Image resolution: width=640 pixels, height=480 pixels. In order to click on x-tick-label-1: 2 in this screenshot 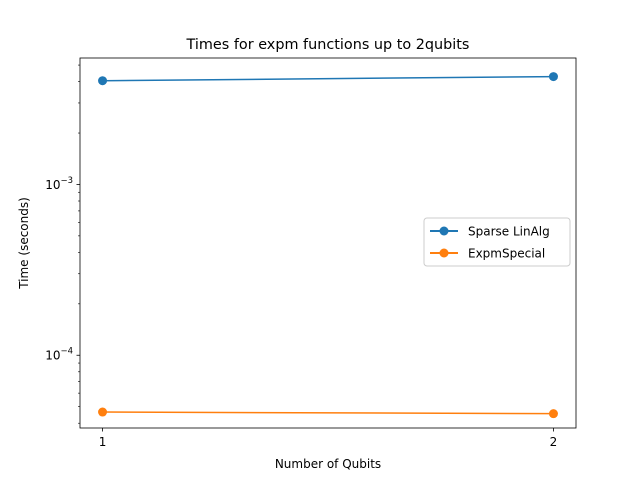, I will do `click(554, 442)`.